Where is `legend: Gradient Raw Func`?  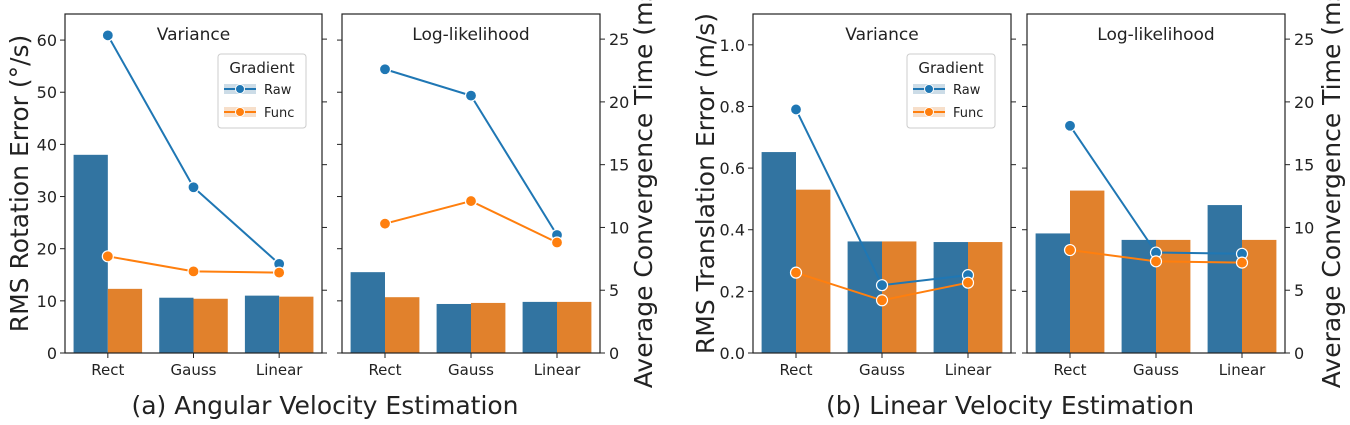
legend: Gradient Raw Func is located at coordinates (262, 91).